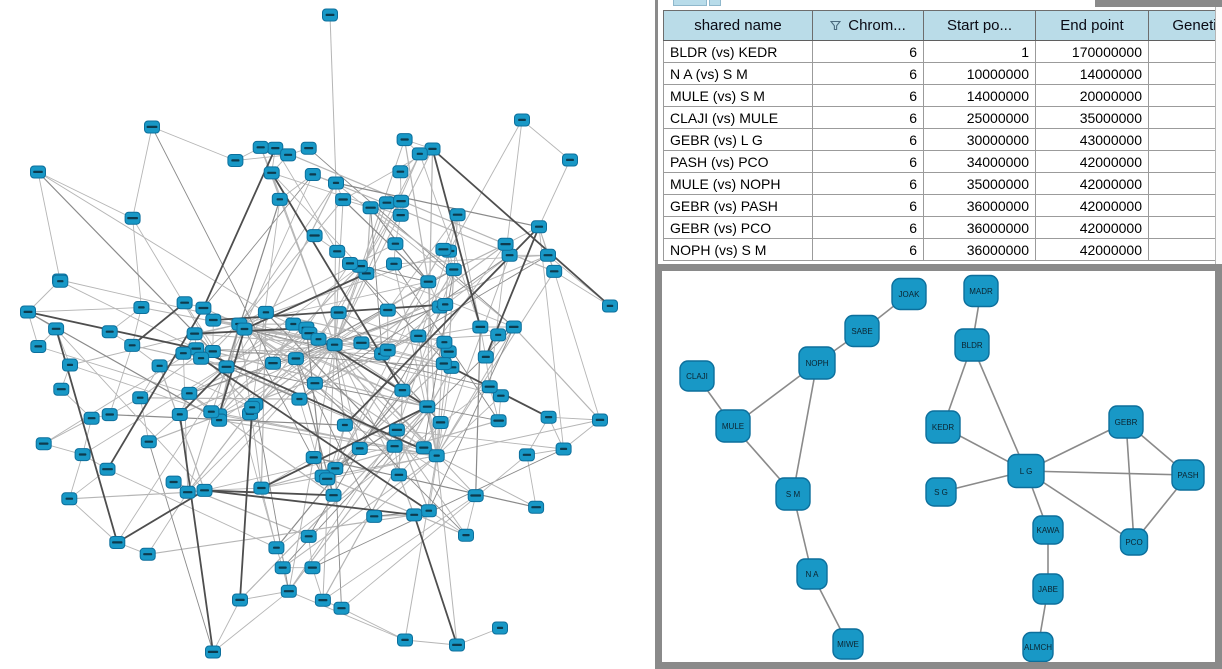 The width and height of the screenshot is (1222, 669). I want to click on table-cell: GEBR (vs) L G, so click(738, 139).